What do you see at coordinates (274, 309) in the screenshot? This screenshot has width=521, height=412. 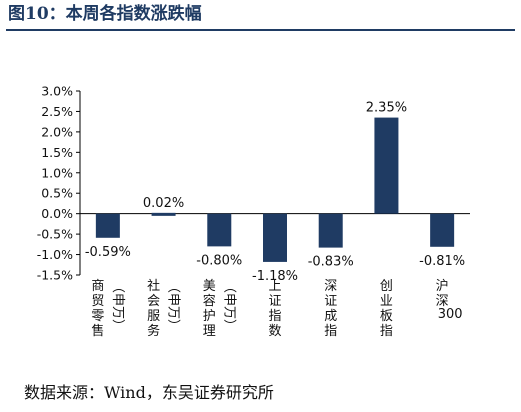 I see `x-tick-label: 上证指数` at bounding box center [274, 309].